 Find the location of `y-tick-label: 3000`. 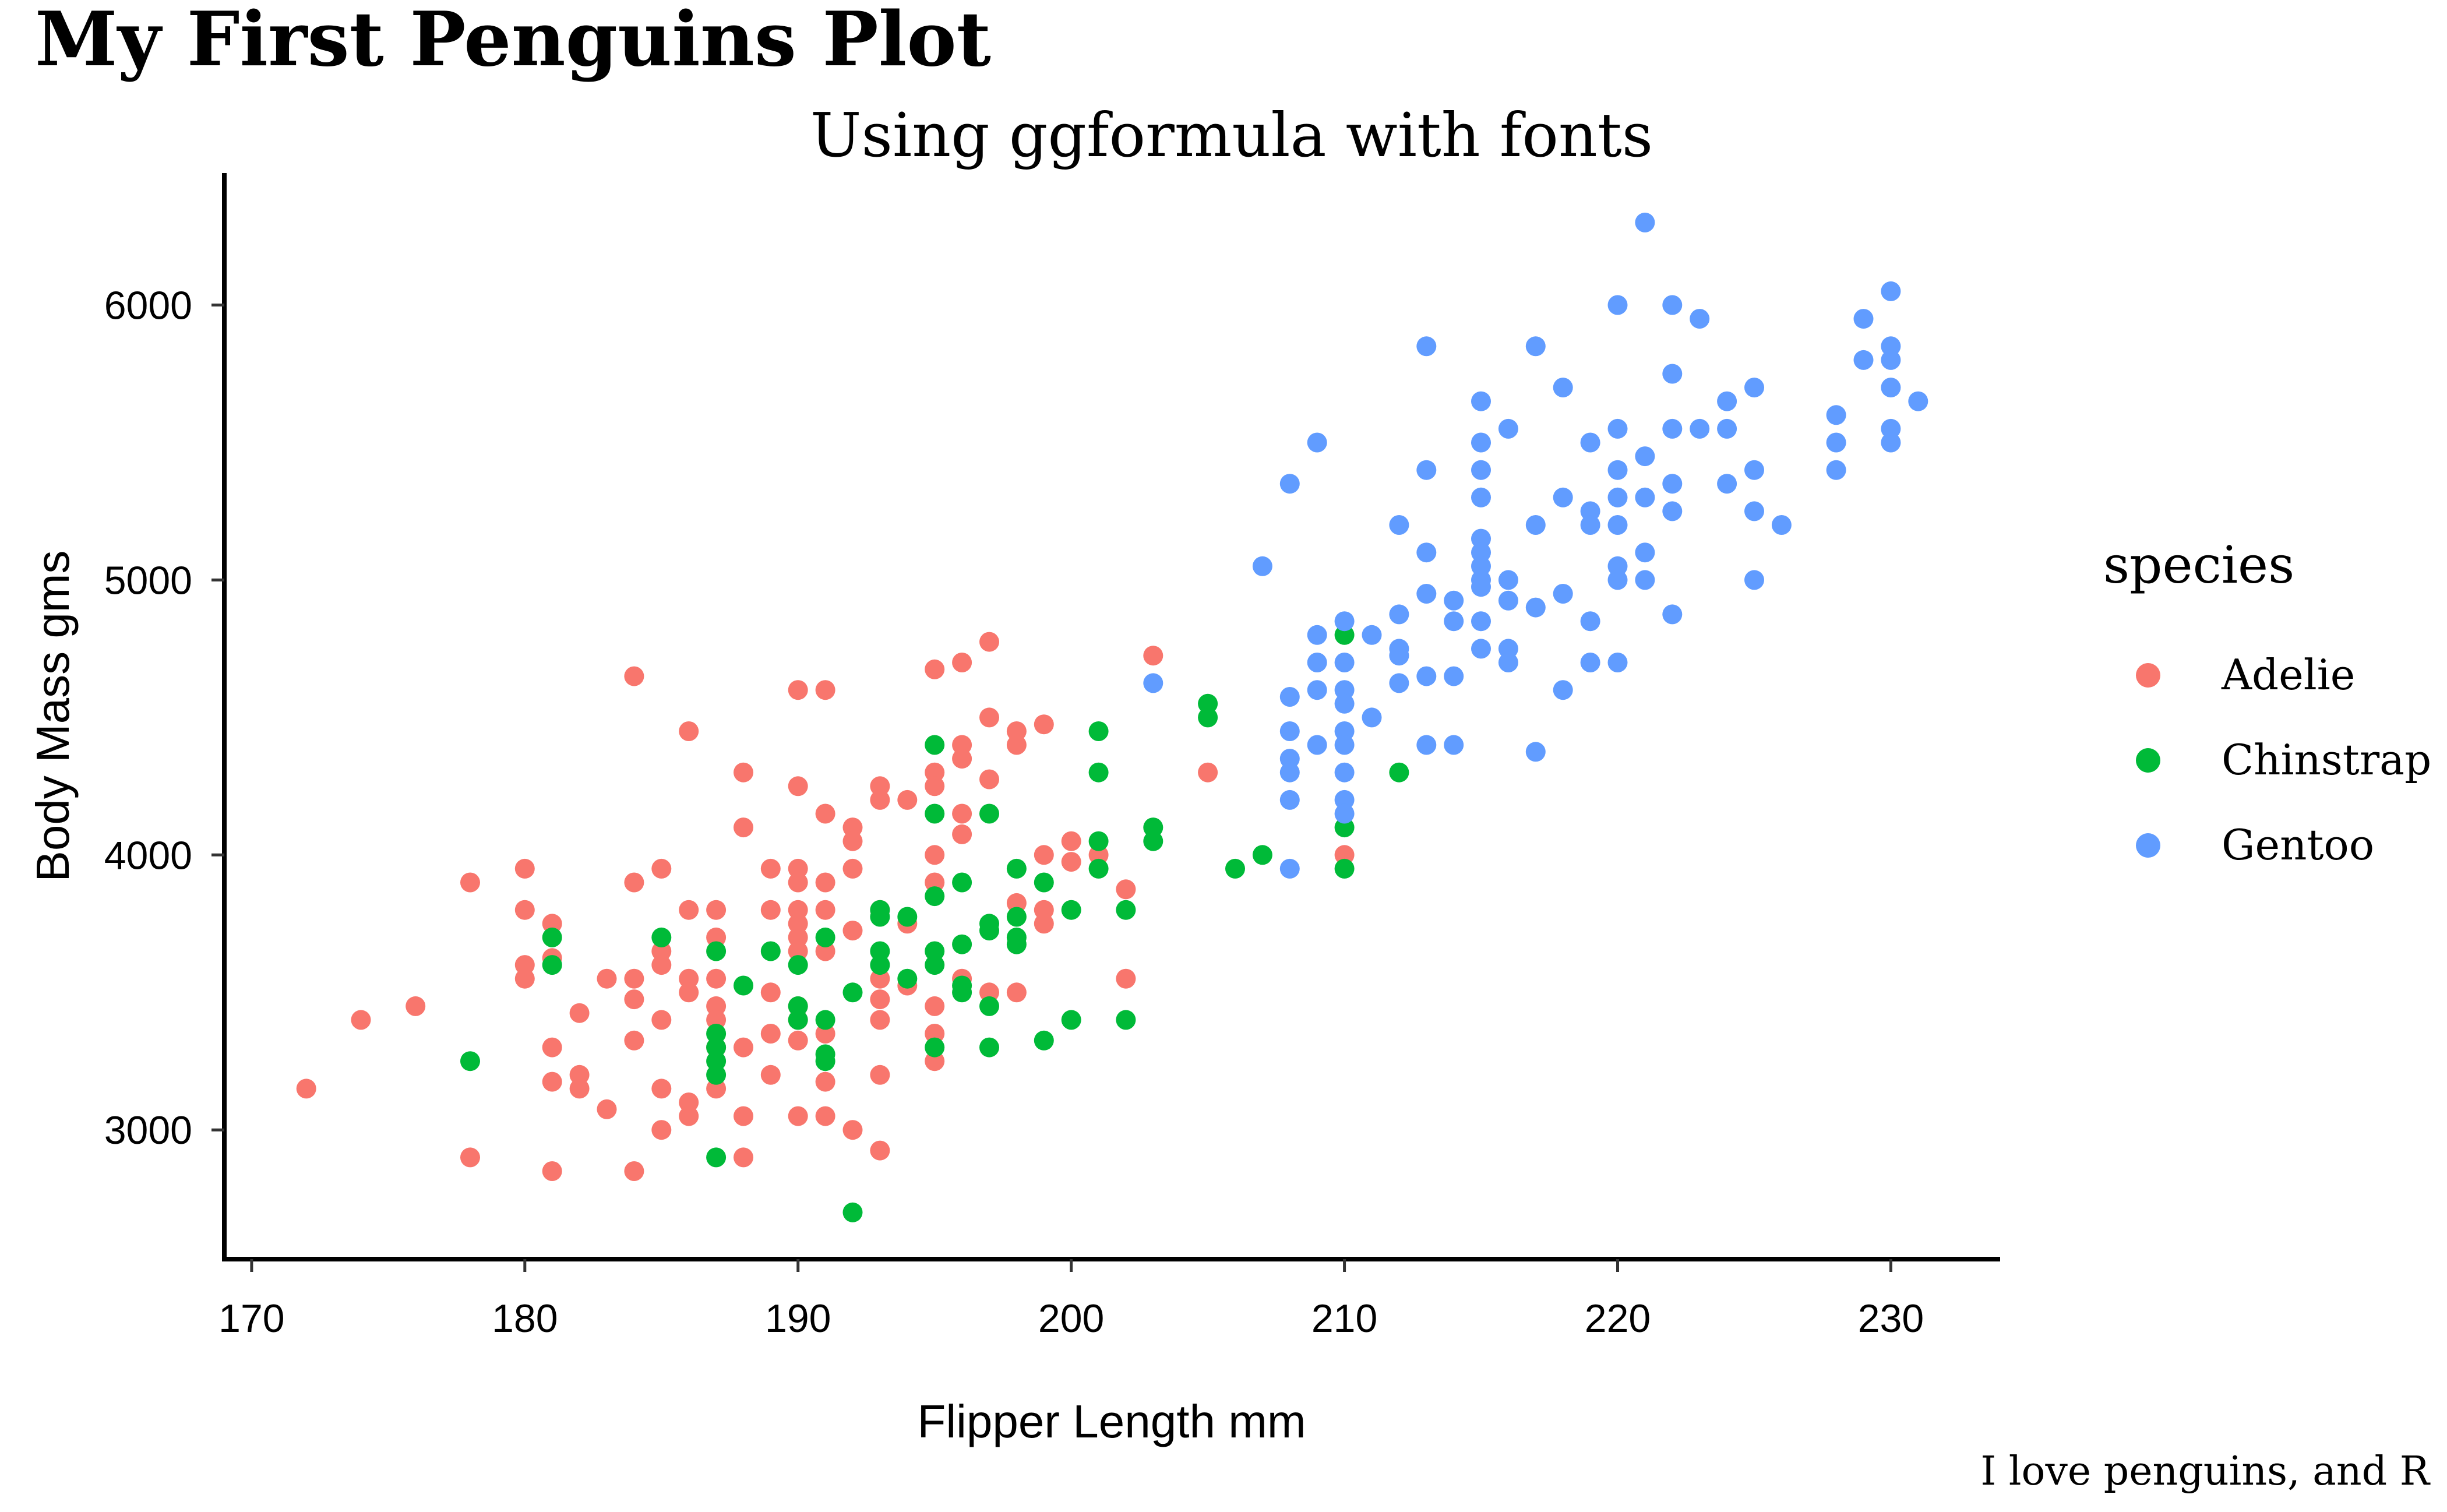

y-tick-label: 3000 is located at coordinates (148, 1130).